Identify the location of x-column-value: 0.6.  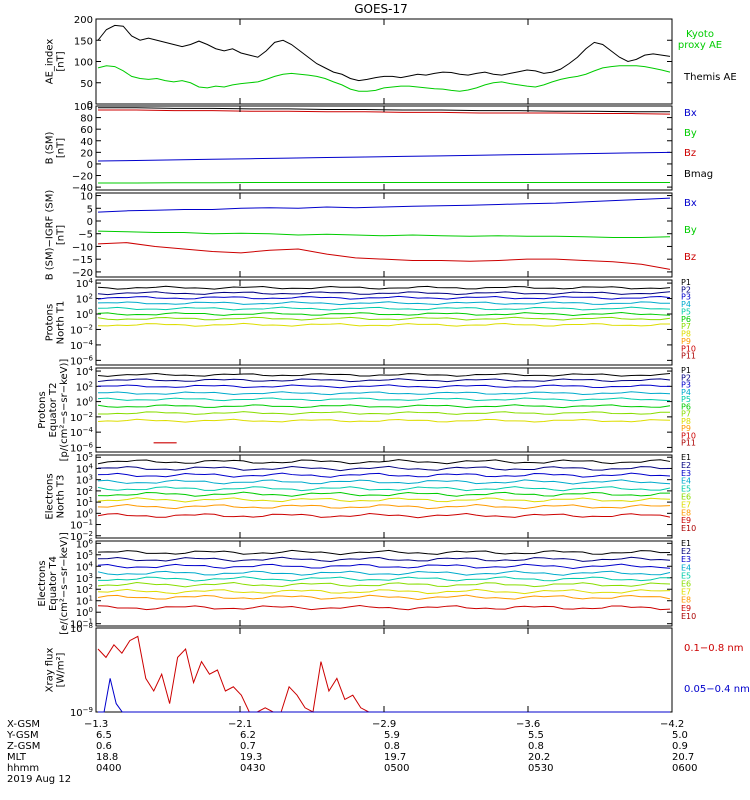
(104, 746).